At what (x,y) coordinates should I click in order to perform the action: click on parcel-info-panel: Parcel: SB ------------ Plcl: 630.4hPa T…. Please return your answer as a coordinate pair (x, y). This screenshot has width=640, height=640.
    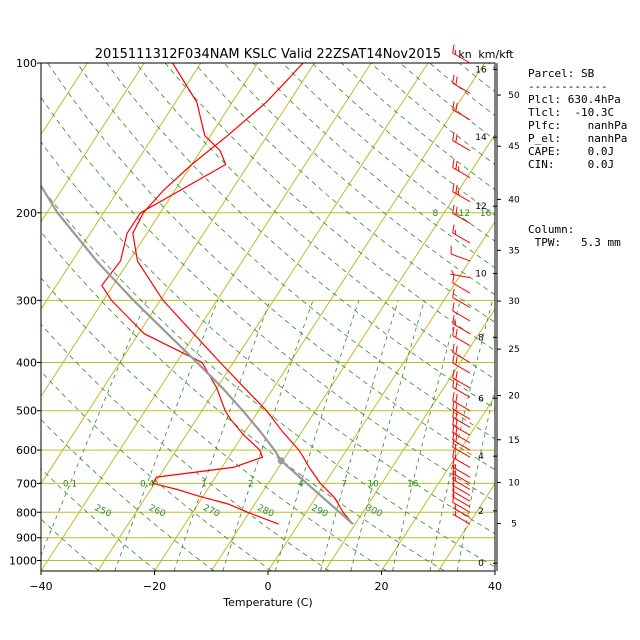
    Looking at the image, I should click on (577, 158).